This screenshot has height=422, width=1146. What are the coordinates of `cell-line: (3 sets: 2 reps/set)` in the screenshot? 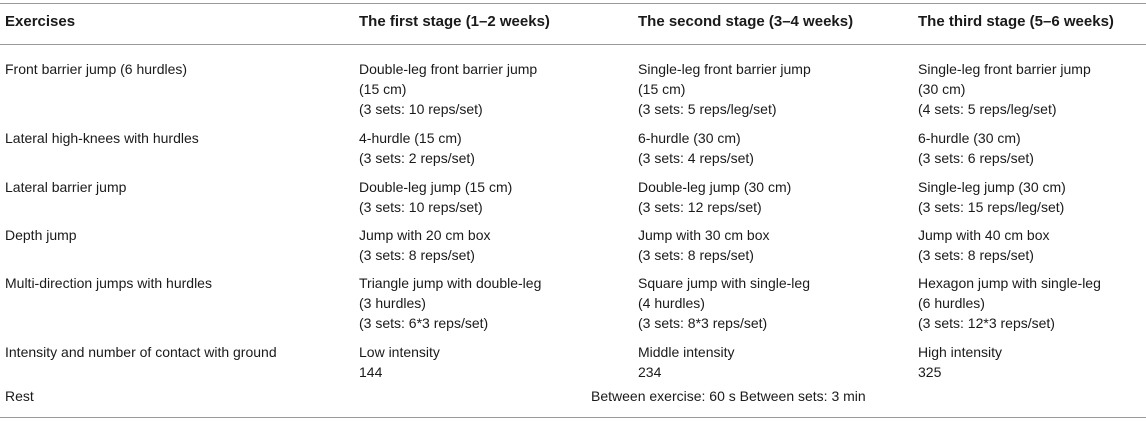 It's located at (417, 158).